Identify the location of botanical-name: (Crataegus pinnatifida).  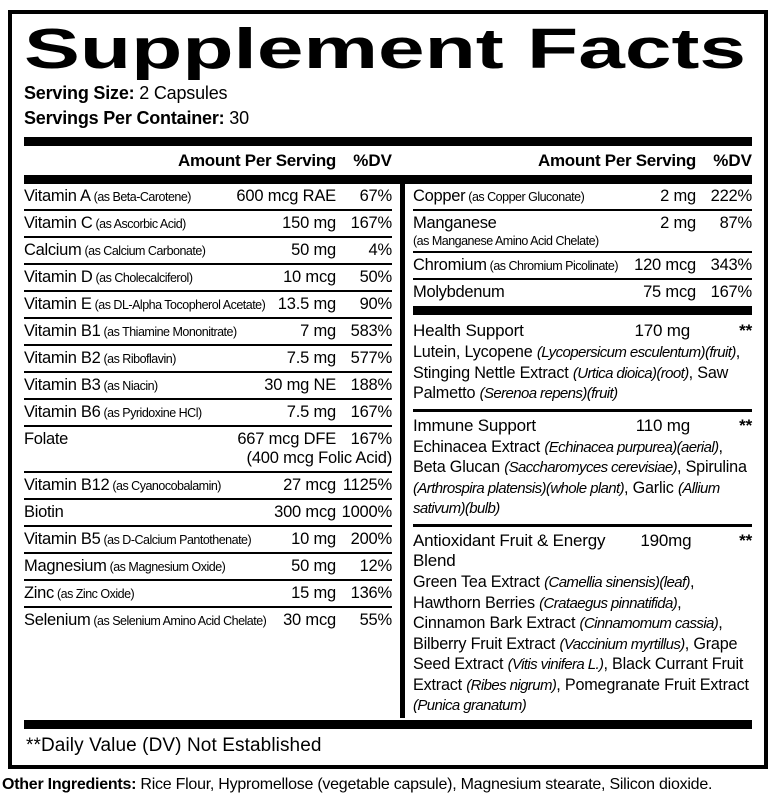
(608, 603).